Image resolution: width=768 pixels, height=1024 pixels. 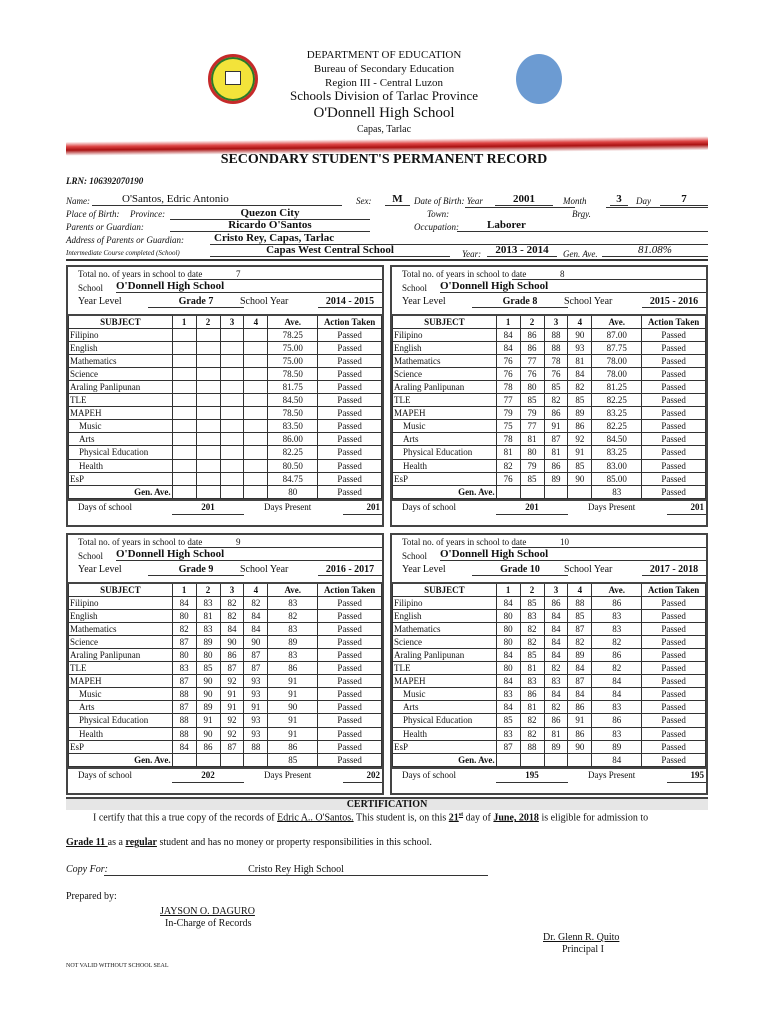 I want to click on quarter-grade: 82, so click(x=508, y=465).